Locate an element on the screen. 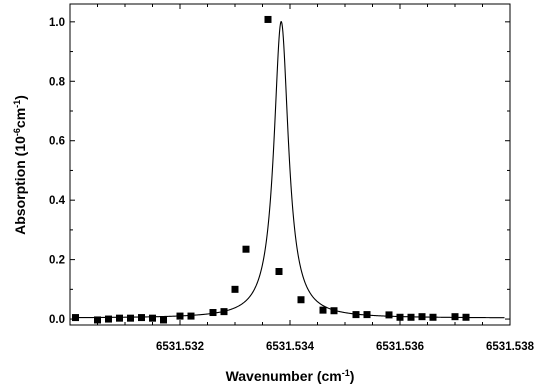 This screenshot has height=387, width=539. y-tick-label: 0.8 is located at coordinates (57, 82).